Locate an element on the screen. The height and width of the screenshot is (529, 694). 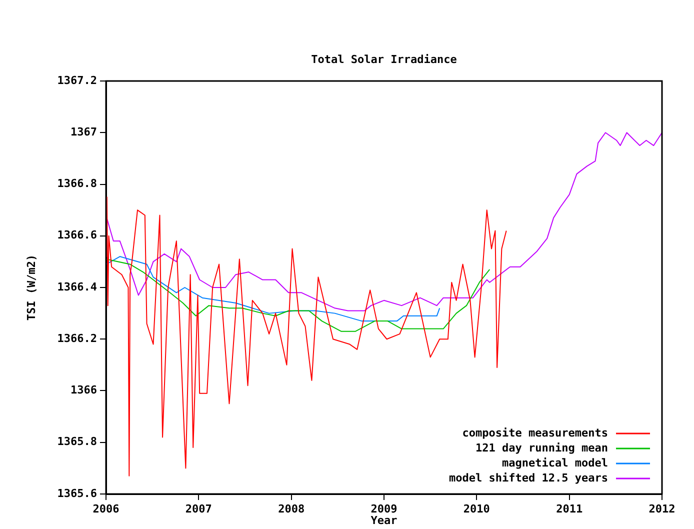
x-tick-label: 2007 is located at coordinates (198, 509).